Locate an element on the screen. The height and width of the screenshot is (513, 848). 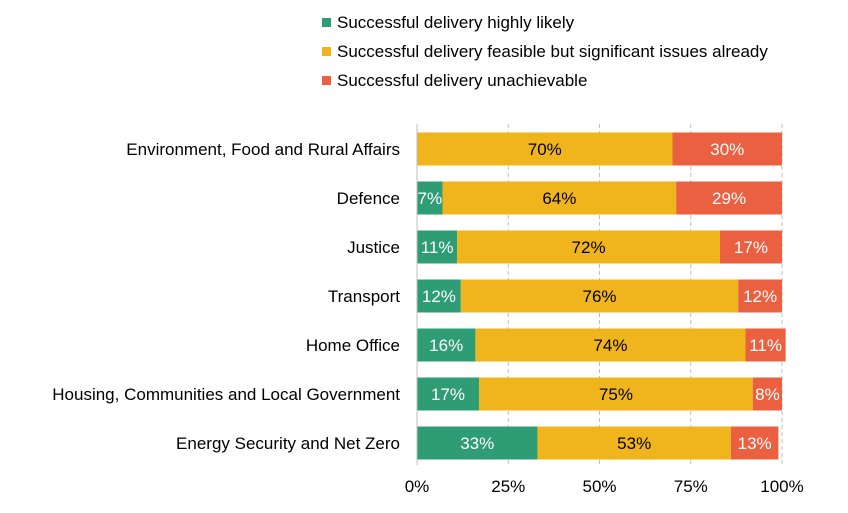
data-label: 16% is located at coordinates (446, 345).